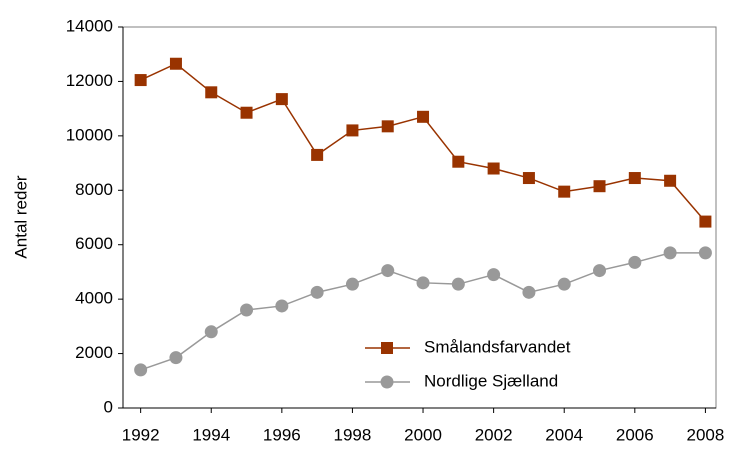  I want to click on y-tick-label: 8000, so click(94, 189).